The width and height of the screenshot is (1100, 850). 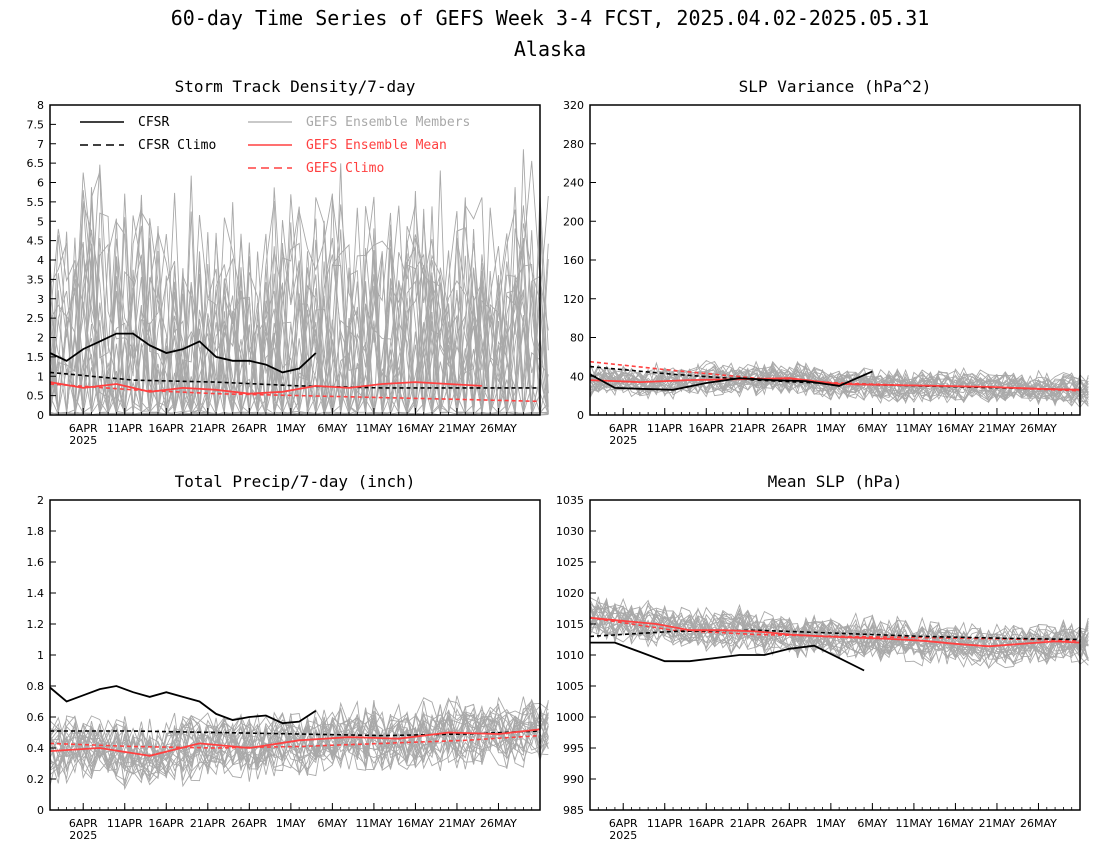 I want to click on y-tick-label: 1025, so click(x=570, y=562).